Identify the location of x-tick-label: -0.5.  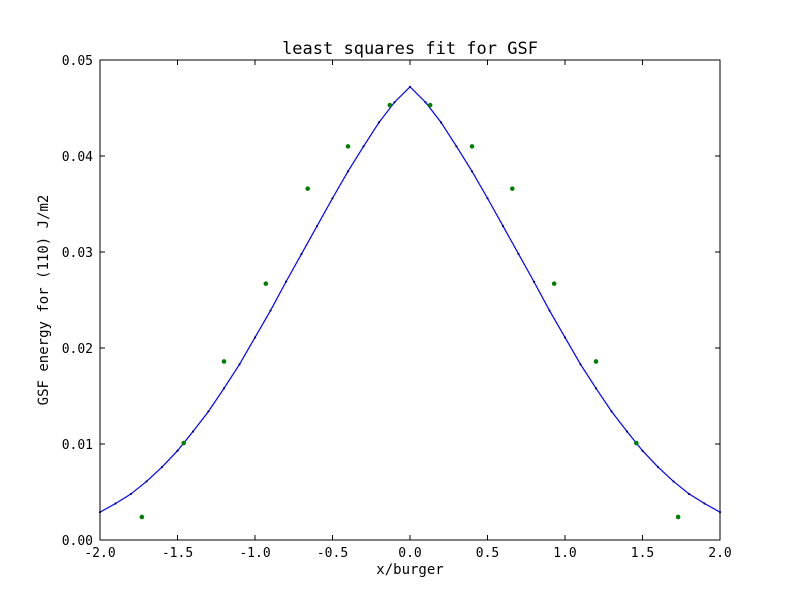
(332, 553).